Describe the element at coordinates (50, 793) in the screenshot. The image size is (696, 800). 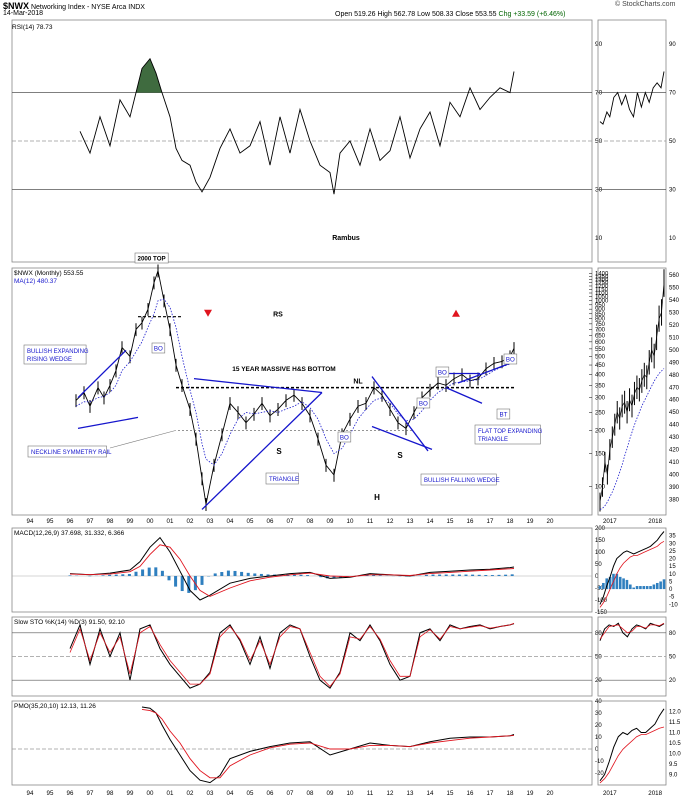
I see `bottom-x-tick-label: 95` at that location.